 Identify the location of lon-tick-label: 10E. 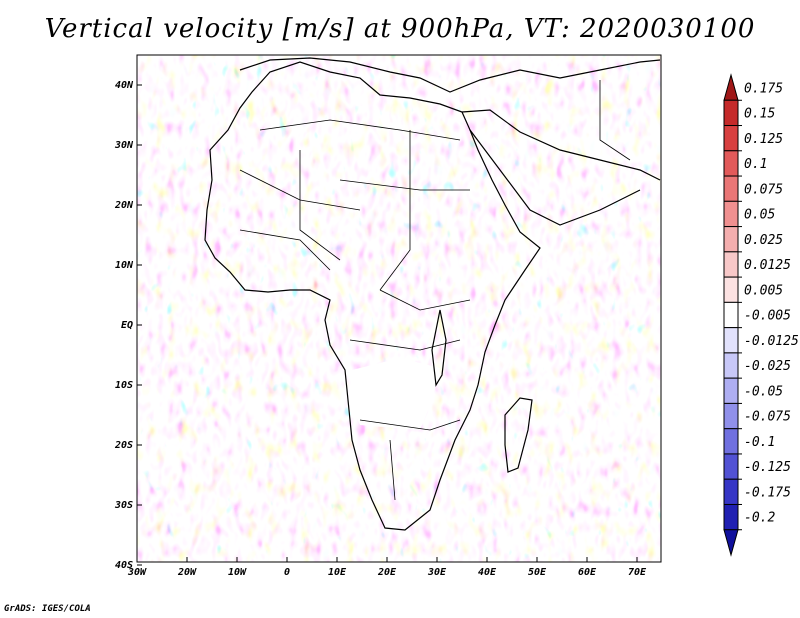
(337, 572).